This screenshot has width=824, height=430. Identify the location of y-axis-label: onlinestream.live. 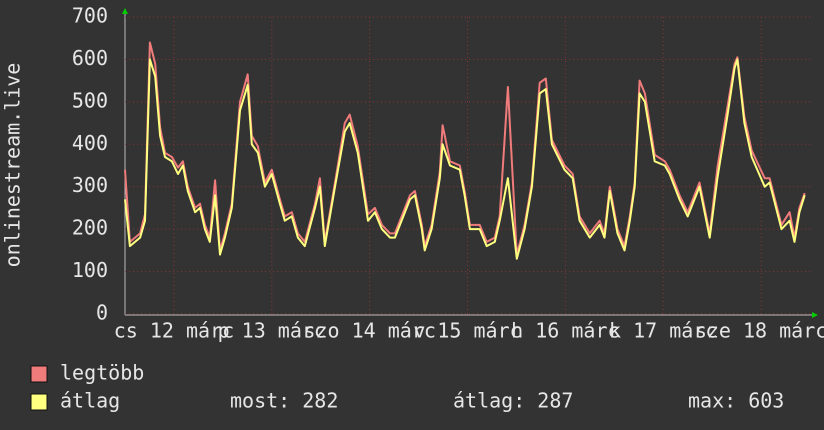
(13, 165).